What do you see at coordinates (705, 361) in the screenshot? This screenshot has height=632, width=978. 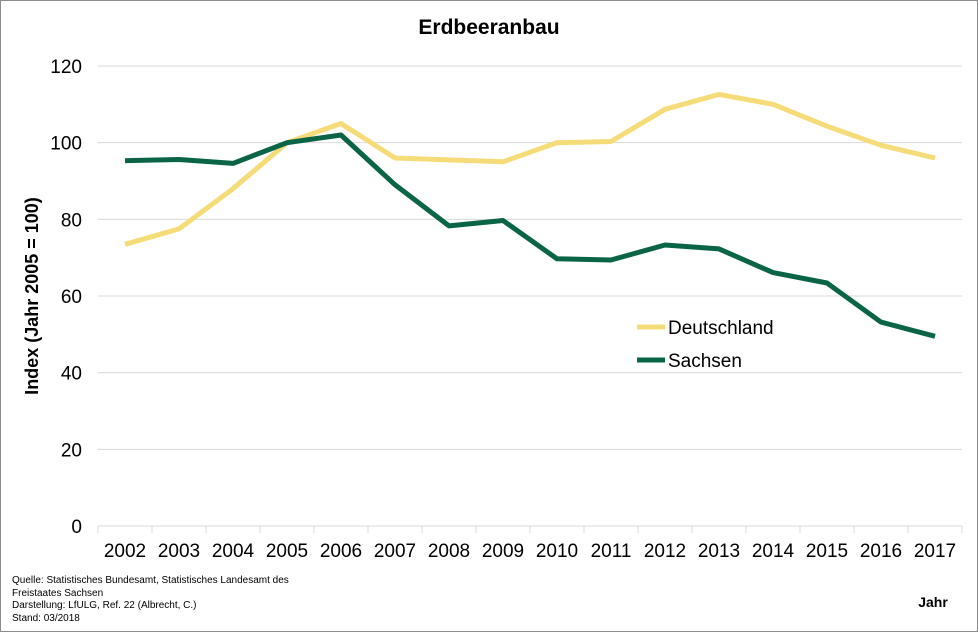 I see `legend-label: Sachsen` at bounding box center [705, 361].